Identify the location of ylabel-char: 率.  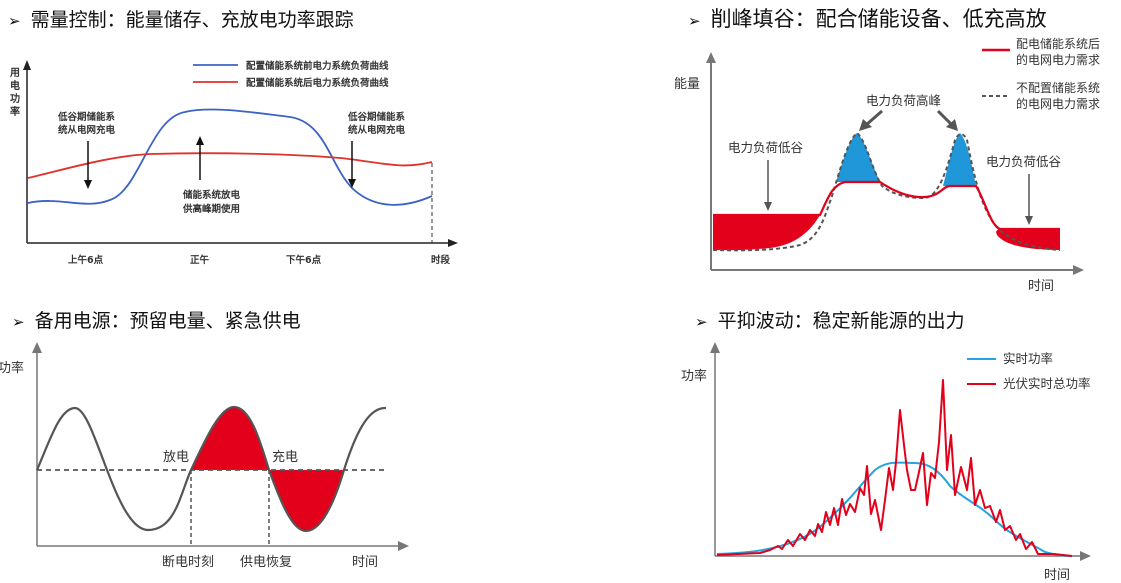
(15, 111).